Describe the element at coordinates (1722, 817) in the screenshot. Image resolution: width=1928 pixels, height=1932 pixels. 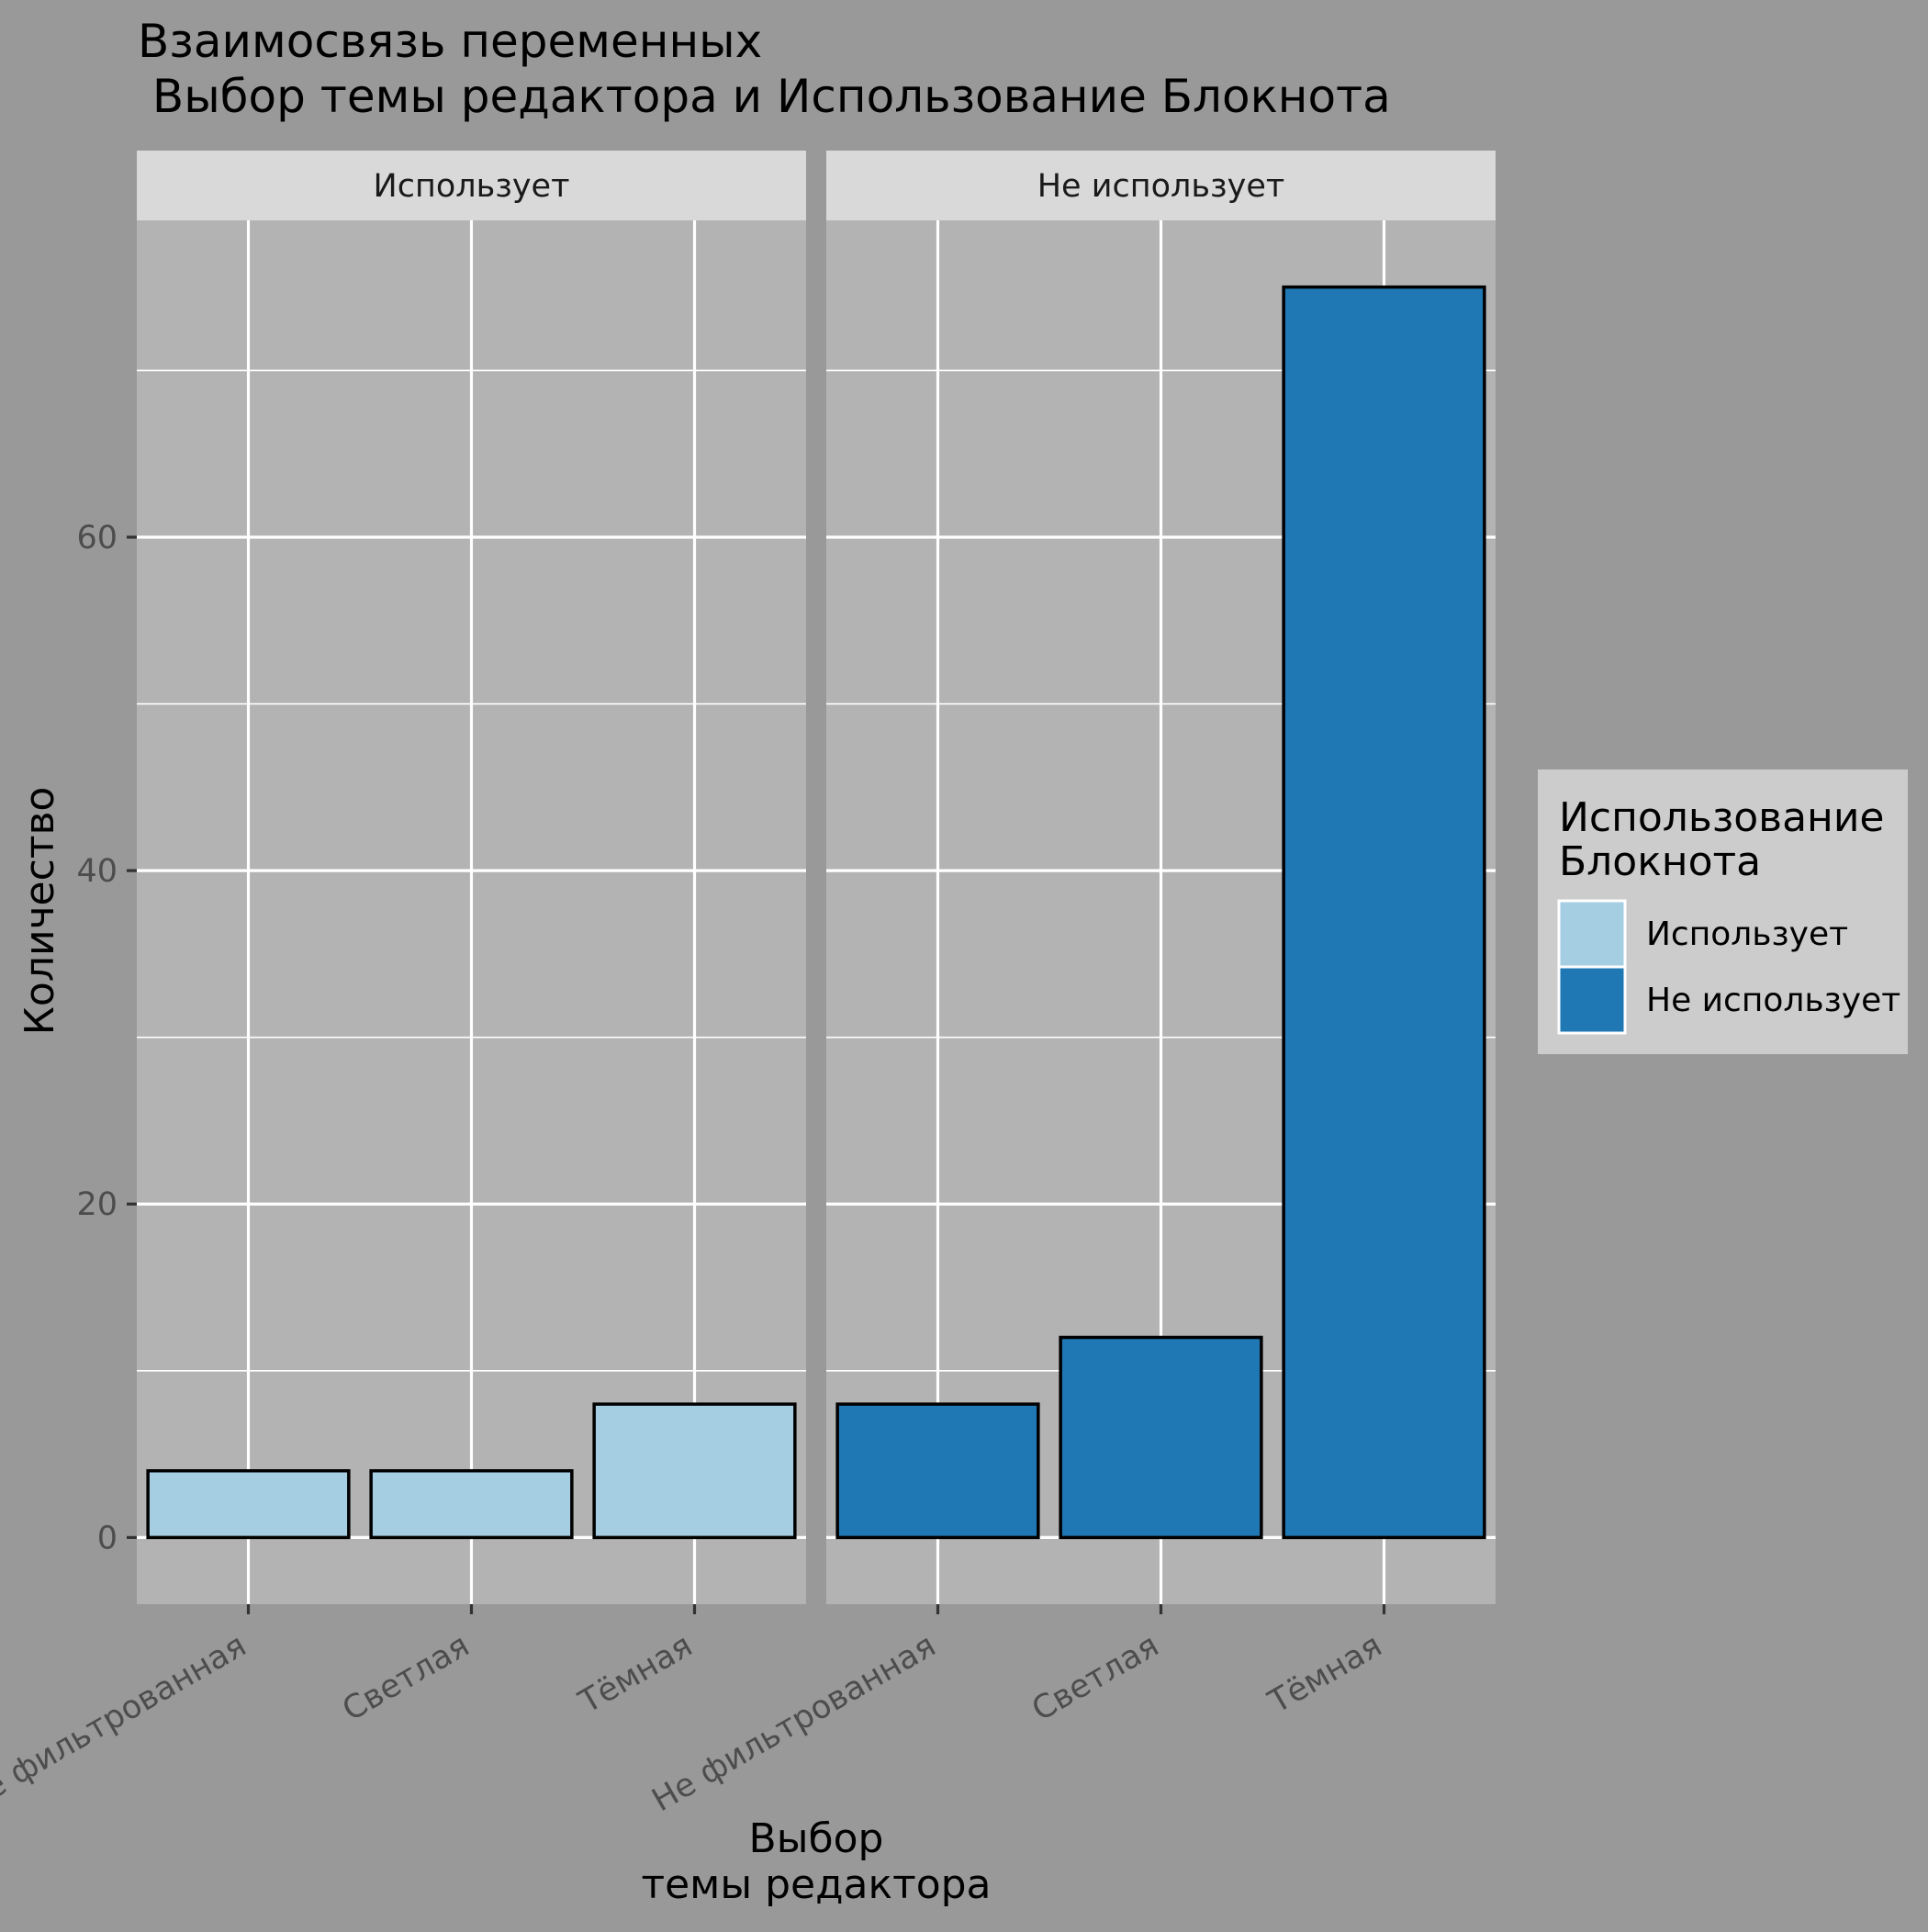
I see `legend-title-line-1: Использование` at that location.